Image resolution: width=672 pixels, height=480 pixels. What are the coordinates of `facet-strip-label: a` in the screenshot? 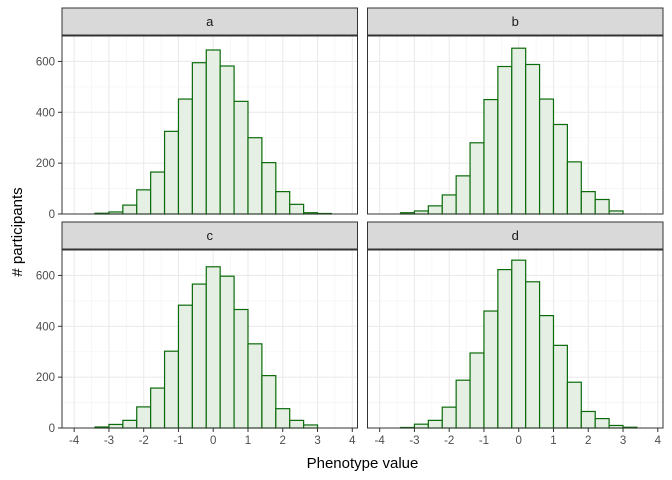 It's located at (210, 21).